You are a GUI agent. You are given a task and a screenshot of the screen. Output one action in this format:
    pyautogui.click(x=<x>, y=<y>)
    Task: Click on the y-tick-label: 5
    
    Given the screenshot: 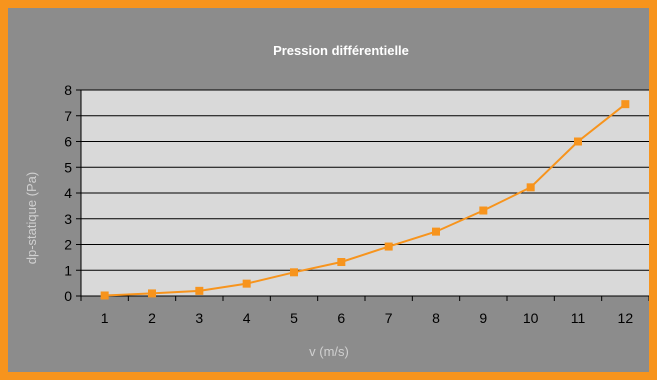 What is the action you would take?
    pyautogui.click(x=68, y=167)
    